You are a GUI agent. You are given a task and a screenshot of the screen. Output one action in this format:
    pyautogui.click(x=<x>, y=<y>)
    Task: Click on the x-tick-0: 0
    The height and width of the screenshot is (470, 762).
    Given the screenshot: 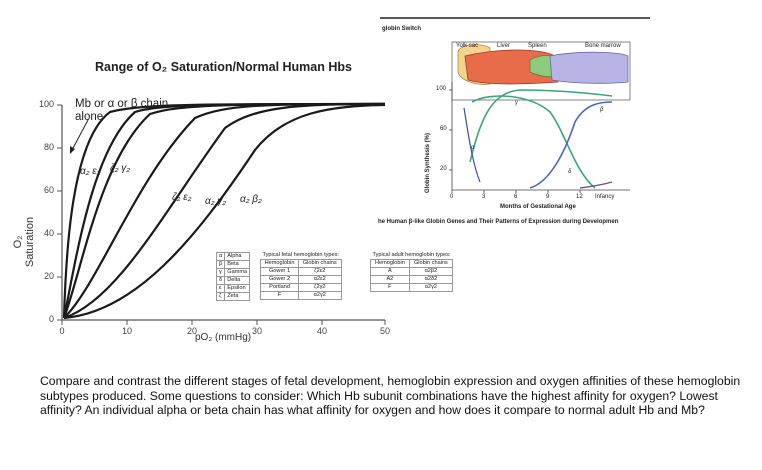 What is the action you would take?
    pyautogui.click(x=62, y=331)
    